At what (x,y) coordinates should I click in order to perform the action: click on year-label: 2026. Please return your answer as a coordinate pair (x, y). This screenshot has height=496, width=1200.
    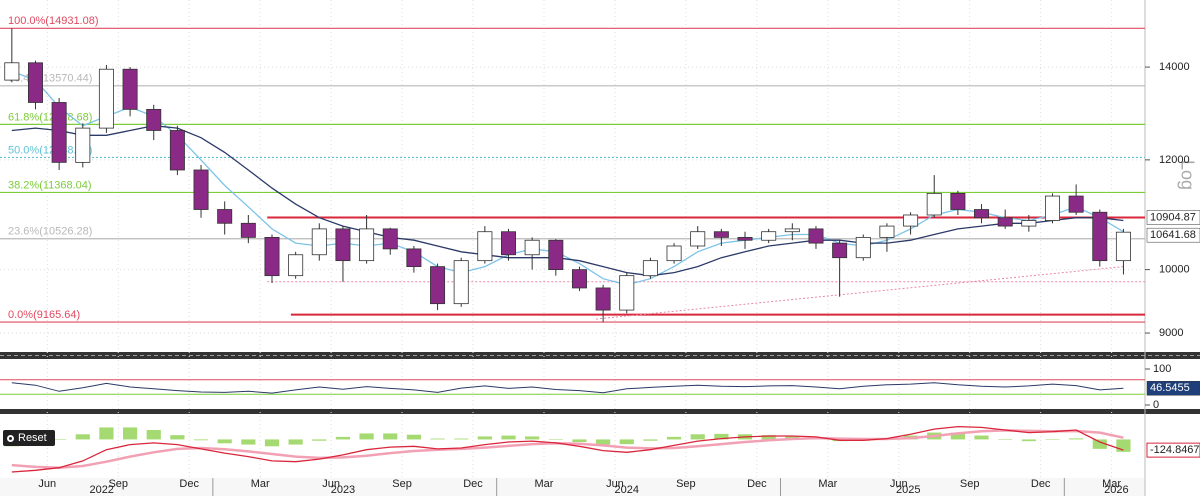
    Looking at the image, I should click on (1116, 490).